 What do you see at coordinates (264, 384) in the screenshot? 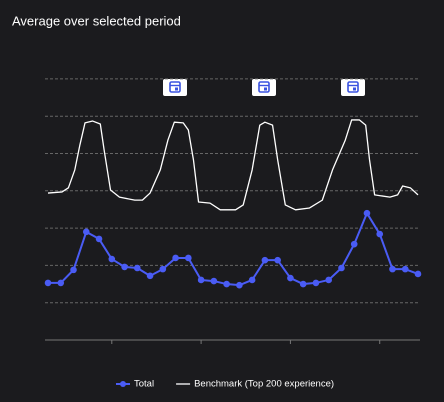
I see `legend-label: Benchmark (Top 200 experience)` at bounding box center [264, 384].